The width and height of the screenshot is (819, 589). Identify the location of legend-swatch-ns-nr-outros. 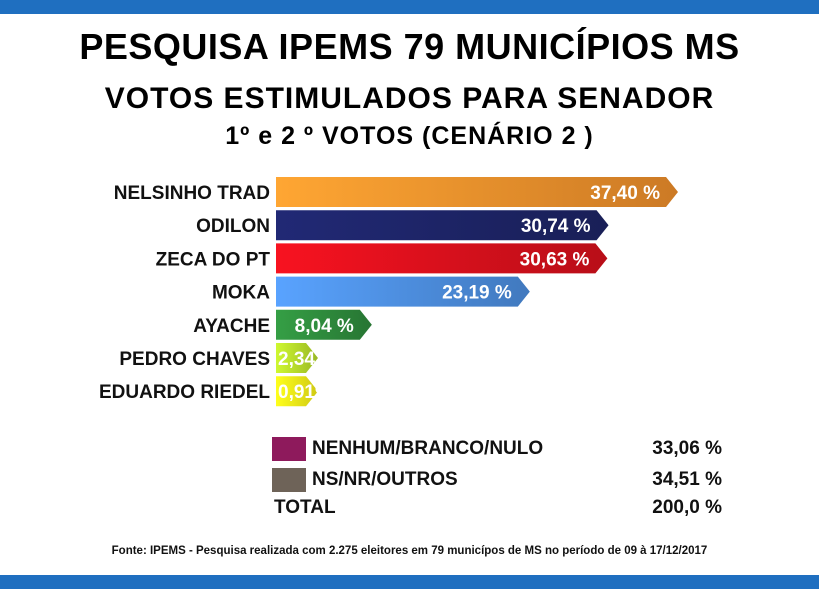
(289, 480).